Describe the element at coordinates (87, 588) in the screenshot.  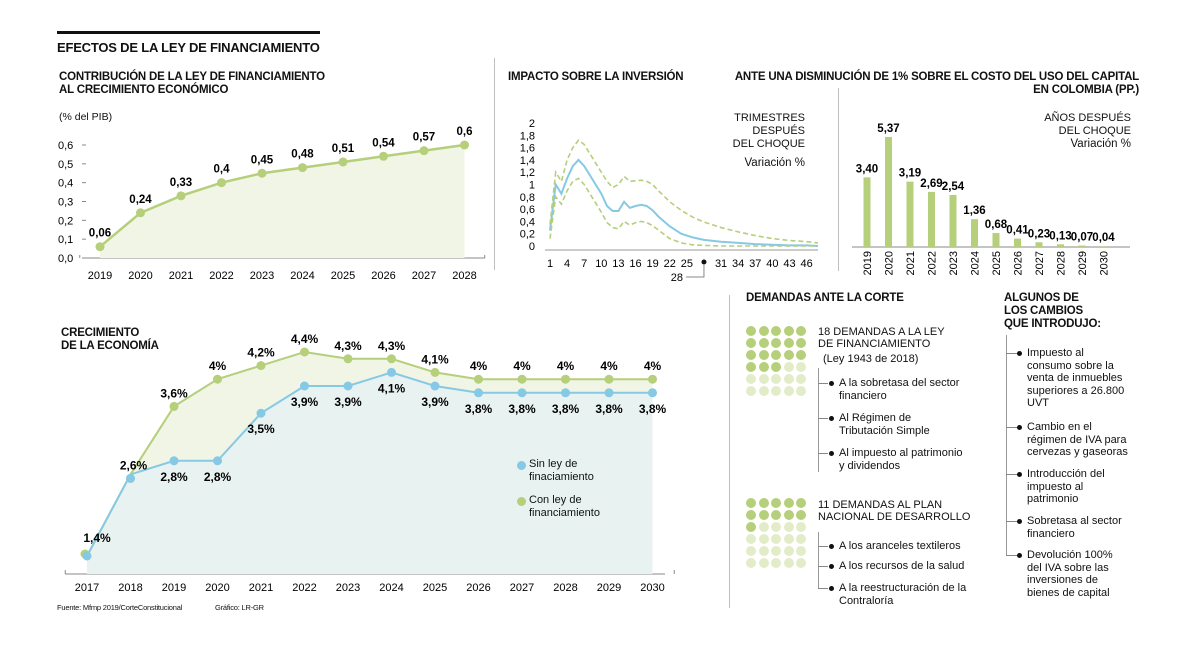
I see `x-tick-label: 2017` at that location.